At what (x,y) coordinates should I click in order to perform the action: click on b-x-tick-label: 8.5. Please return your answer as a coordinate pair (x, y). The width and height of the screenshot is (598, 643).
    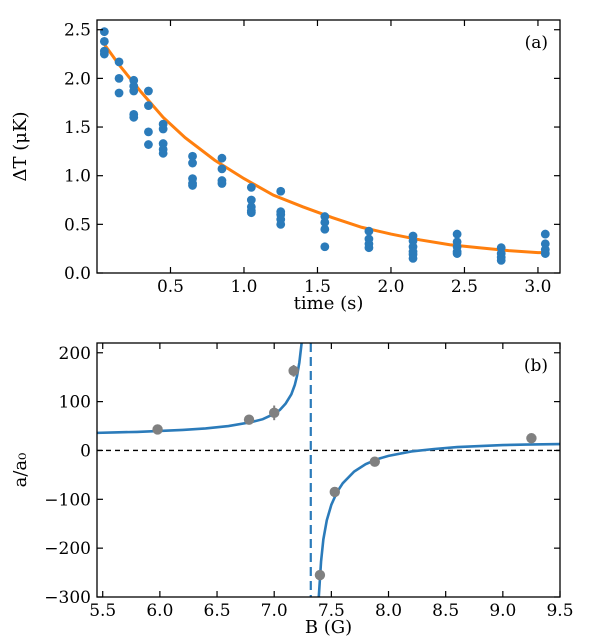
    Looking at the image, I should click on (445, 611).